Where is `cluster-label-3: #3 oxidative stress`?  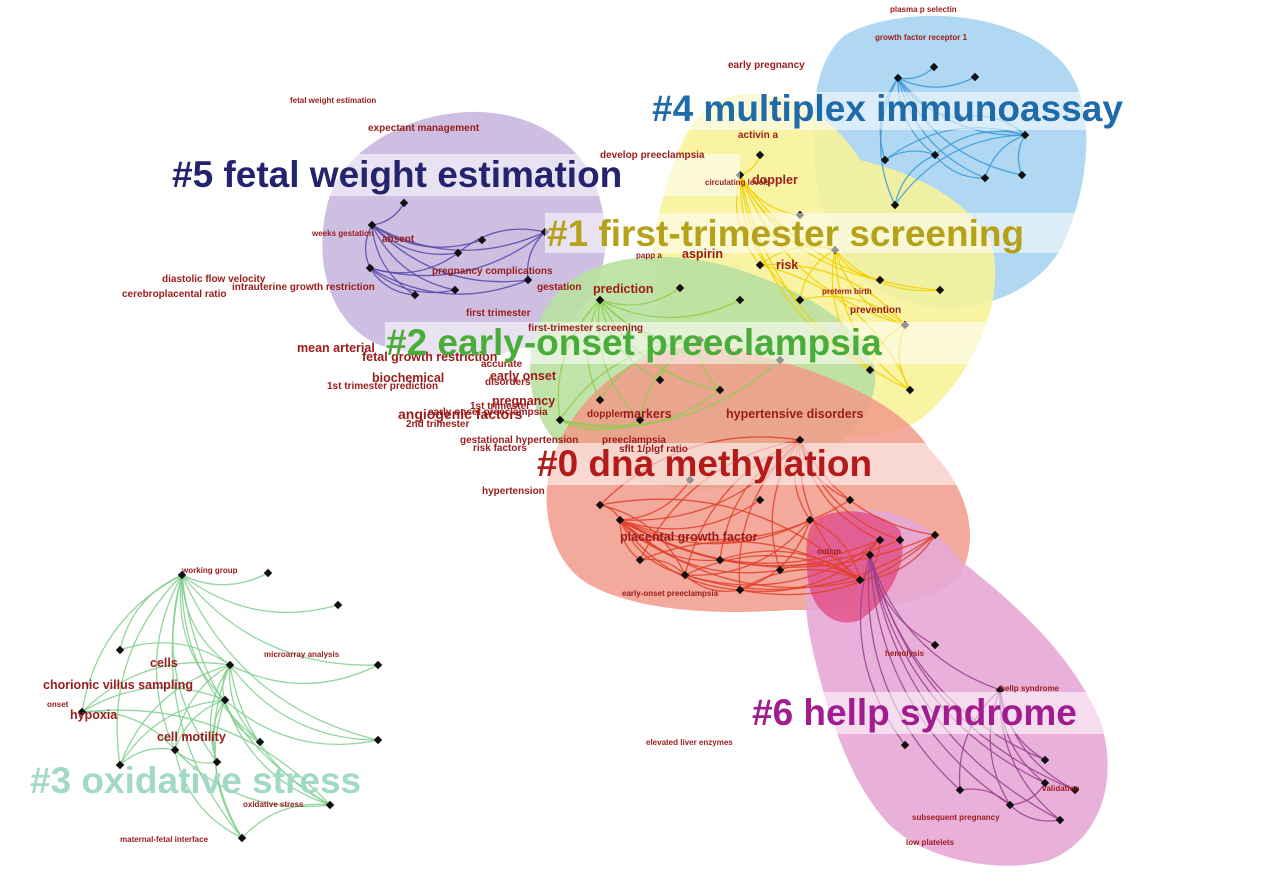
cluster-label-3: #3 oxidative stress is located at coordinates (195, 780).